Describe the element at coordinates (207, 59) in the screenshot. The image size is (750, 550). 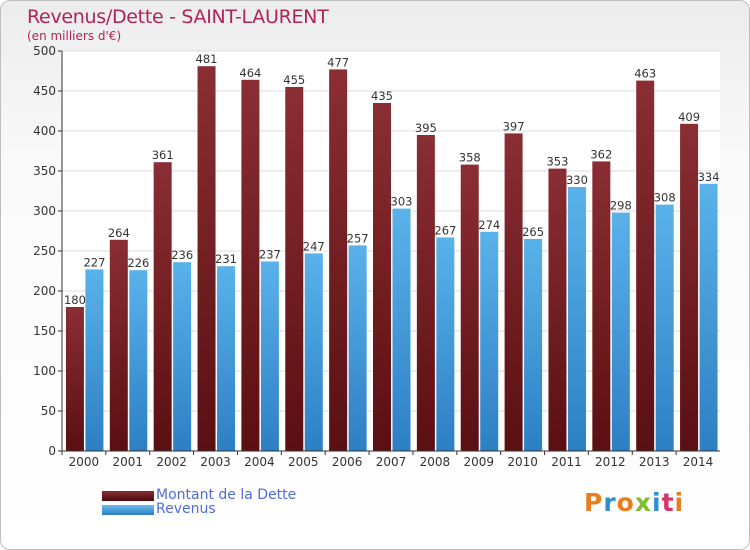
I see `data-label-dette: 481` at that location.